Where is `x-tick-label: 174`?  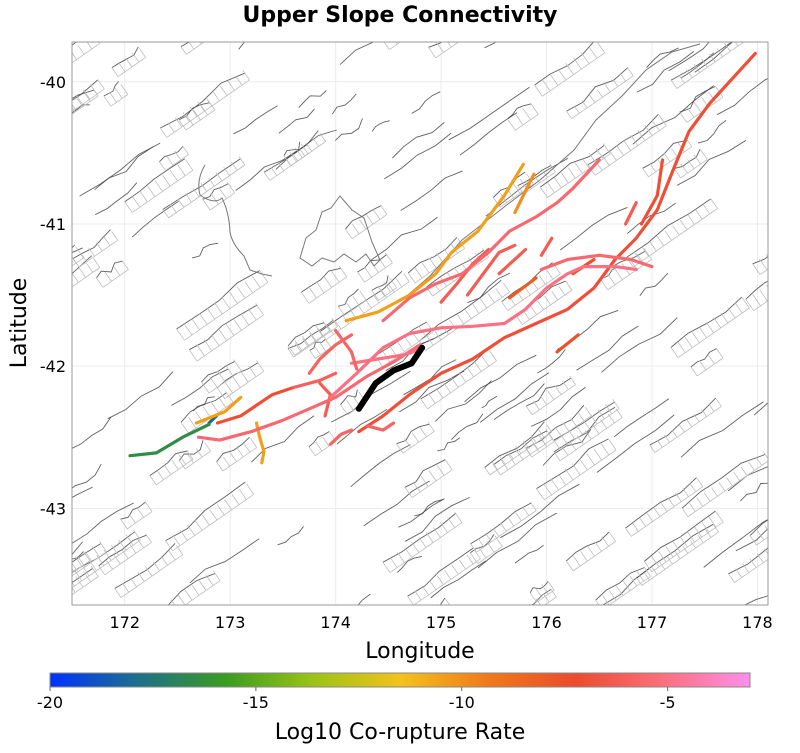
x-tick-label: 174 is located at coordinates (335, 622).